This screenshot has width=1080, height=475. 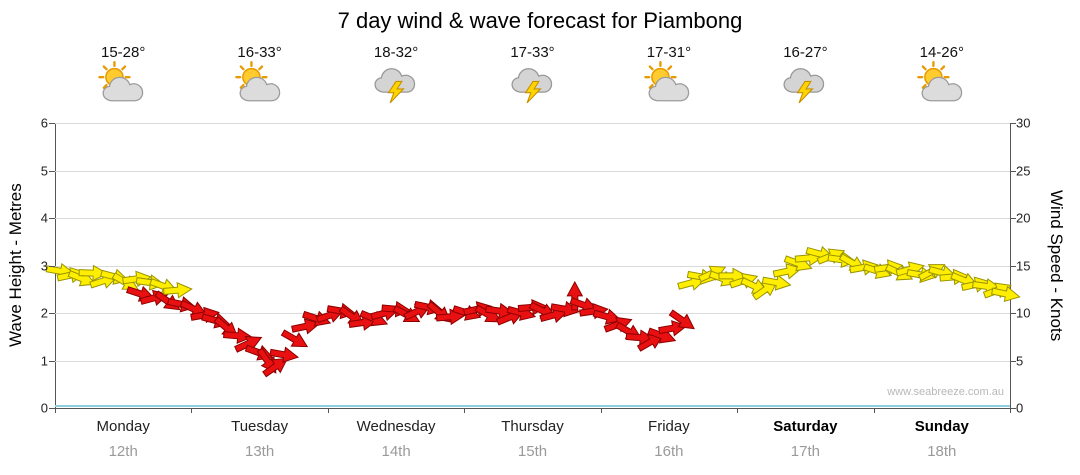 What do you see at coordinates (15, 265) in the screenshot?
I see `left-axis-label: Wave Height - Metres` at bounding box center [15, 265].